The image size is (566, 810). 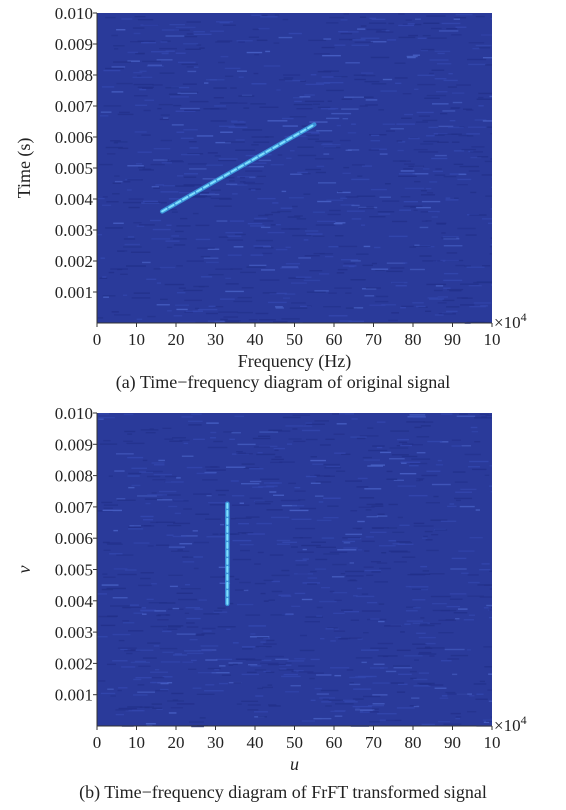 I want to click on signal-trace, so click(x=238, y=168).